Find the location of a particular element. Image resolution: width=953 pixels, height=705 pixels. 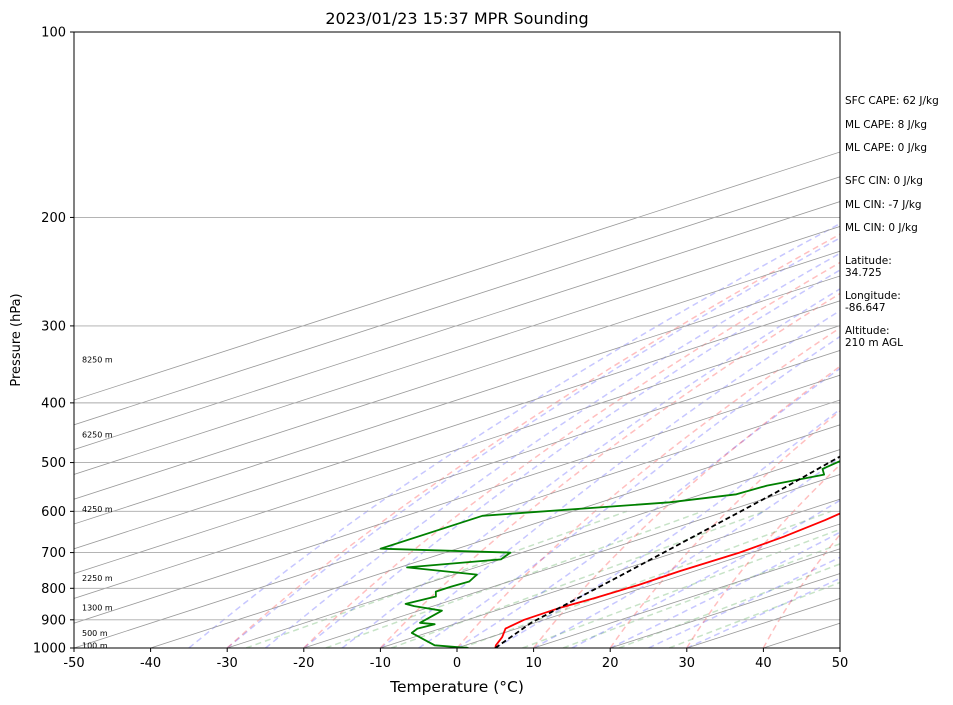

x-tick-label: -50 is located at coordinates (73, 663).